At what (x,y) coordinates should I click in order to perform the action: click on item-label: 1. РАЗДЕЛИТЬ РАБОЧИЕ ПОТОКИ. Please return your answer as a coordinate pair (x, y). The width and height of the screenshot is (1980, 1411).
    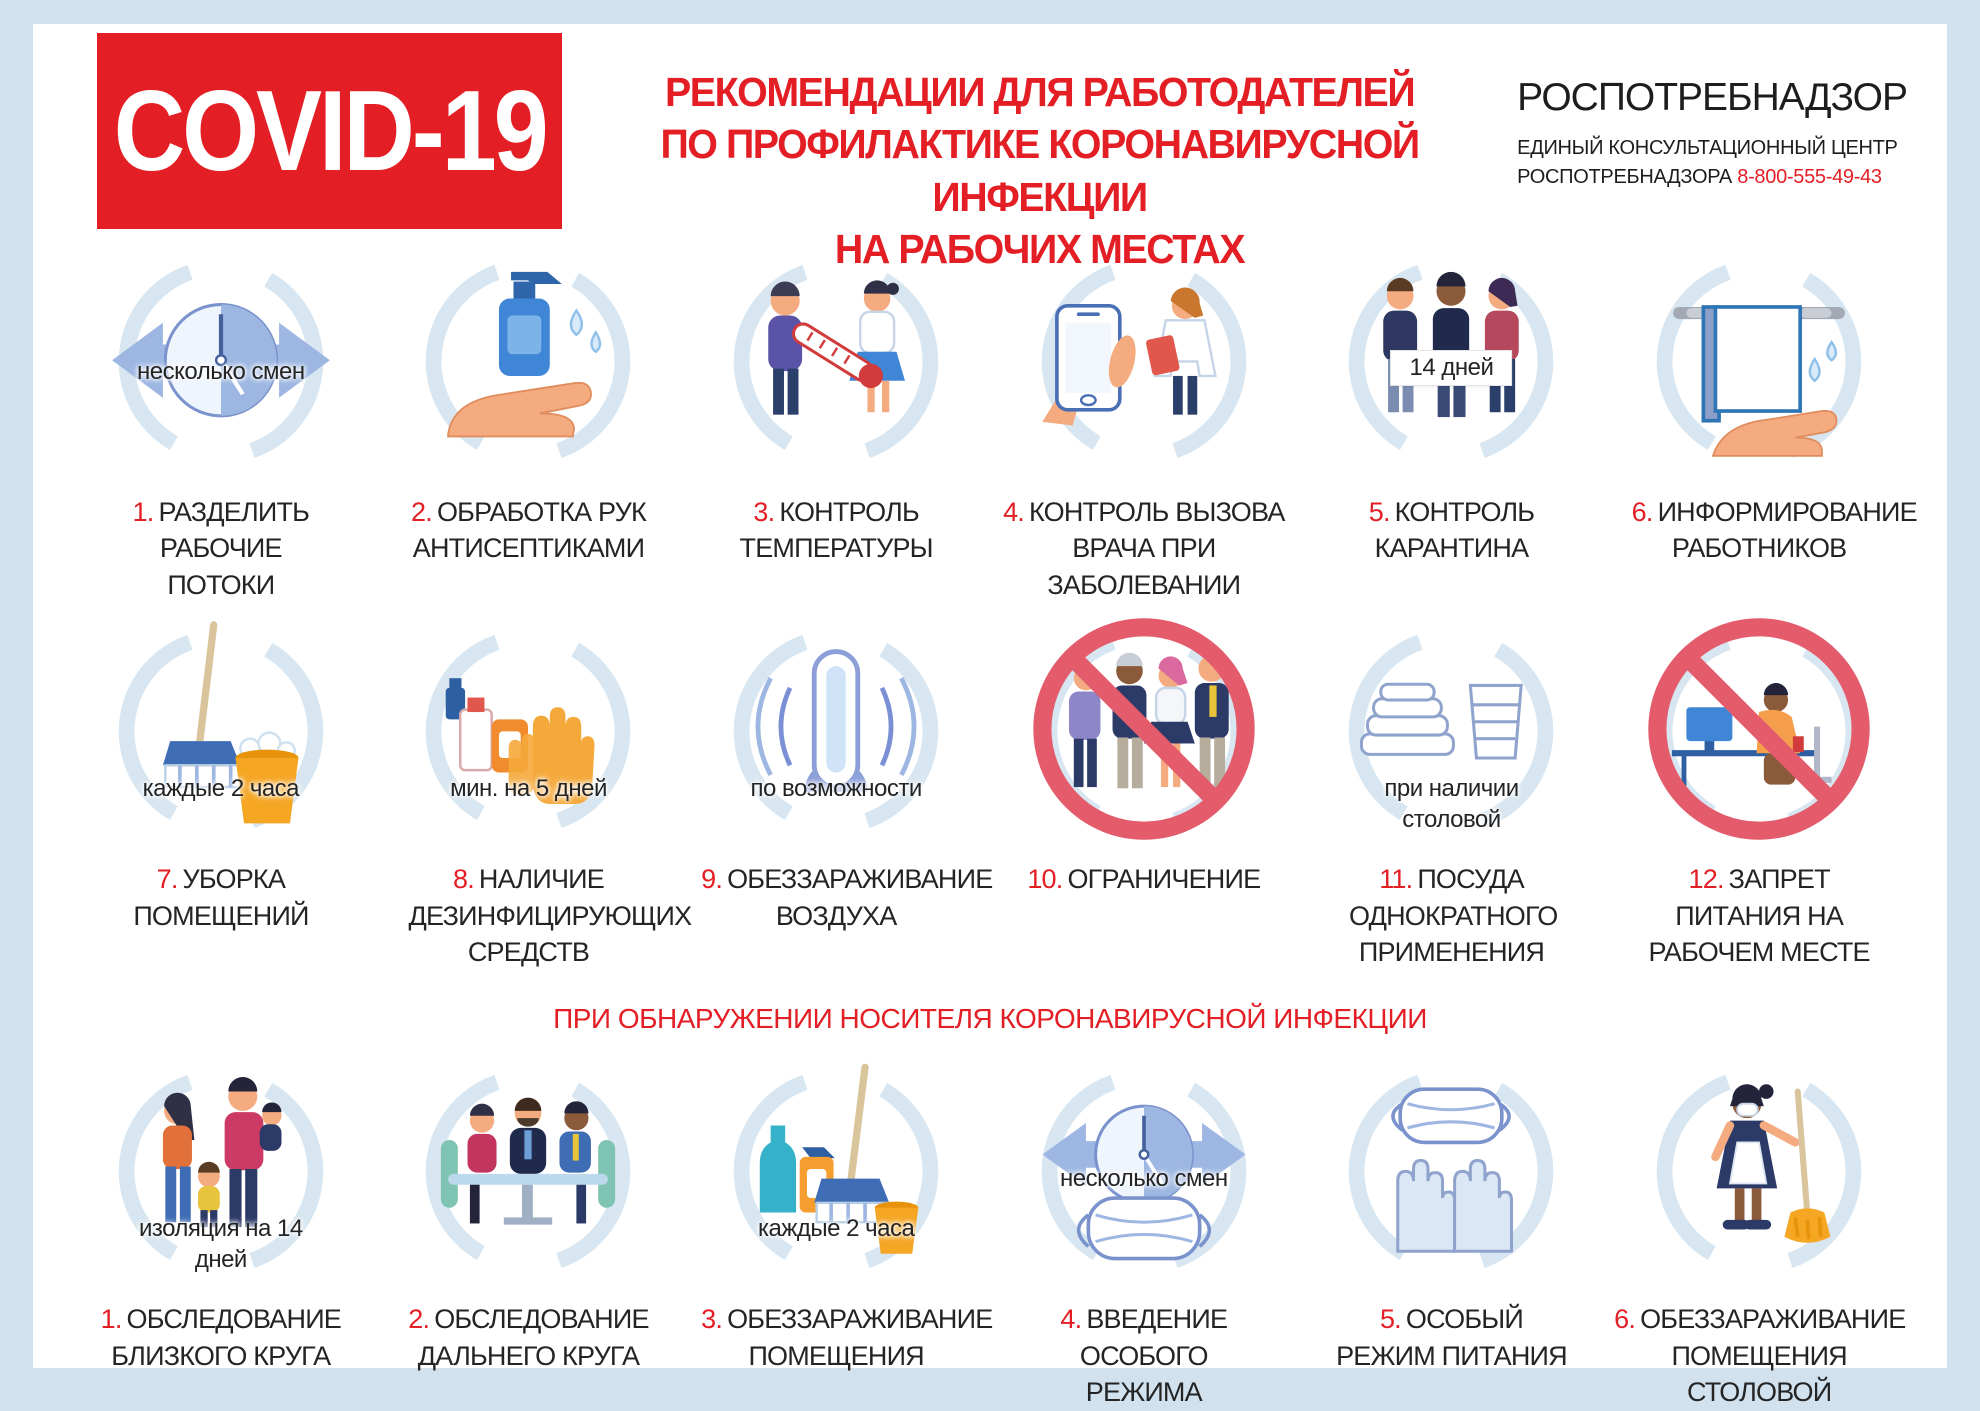
    Looking at the image, I should click on (221, 548).